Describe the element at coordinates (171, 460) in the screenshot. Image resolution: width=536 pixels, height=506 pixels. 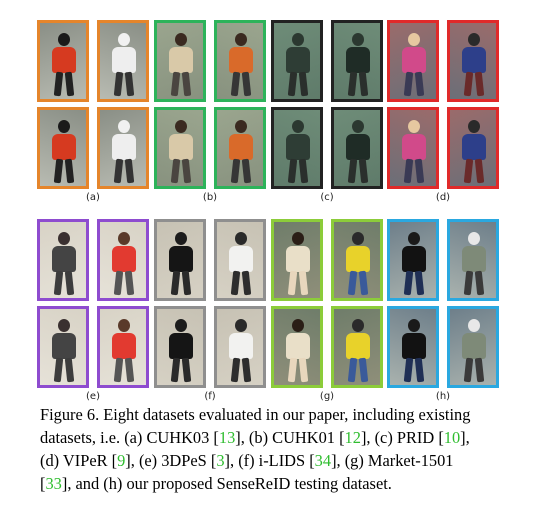
I see `caption-text: ], (e) 3DPeS [` at that location.